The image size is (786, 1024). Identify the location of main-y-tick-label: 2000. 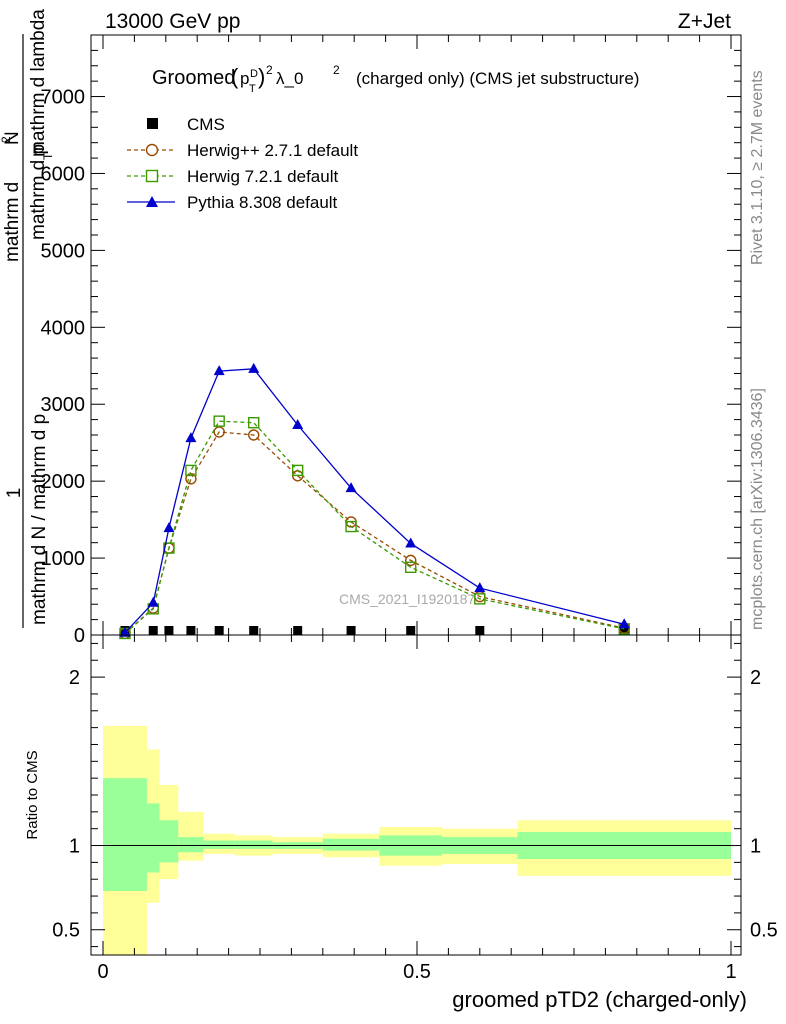
(63, 482).